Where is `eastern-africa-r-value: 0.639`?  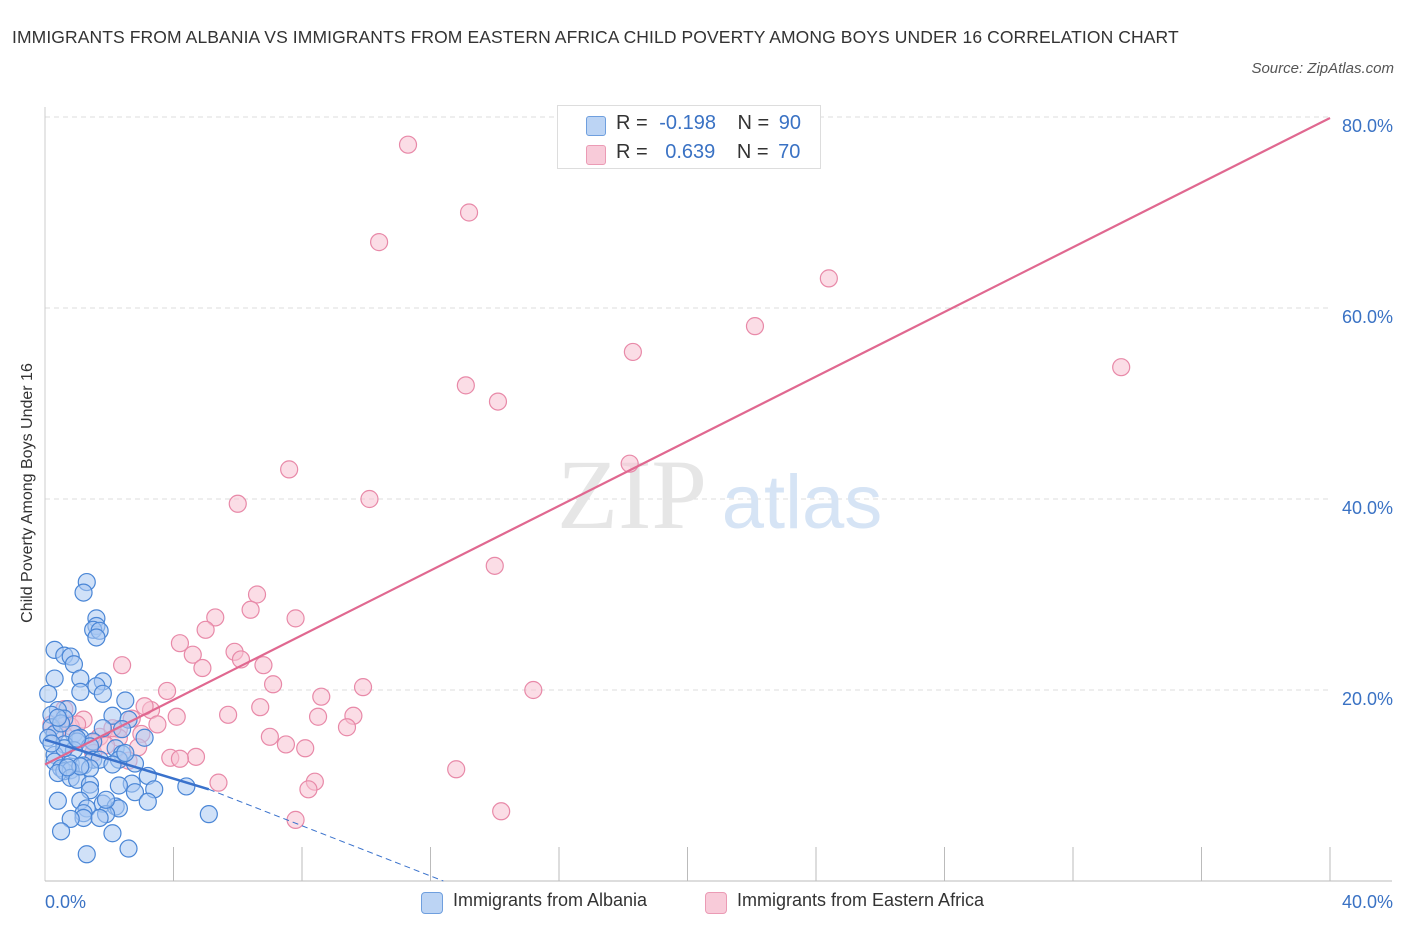
eastern-africa-r-value: 0.639 is located at coordinates (690, 152).